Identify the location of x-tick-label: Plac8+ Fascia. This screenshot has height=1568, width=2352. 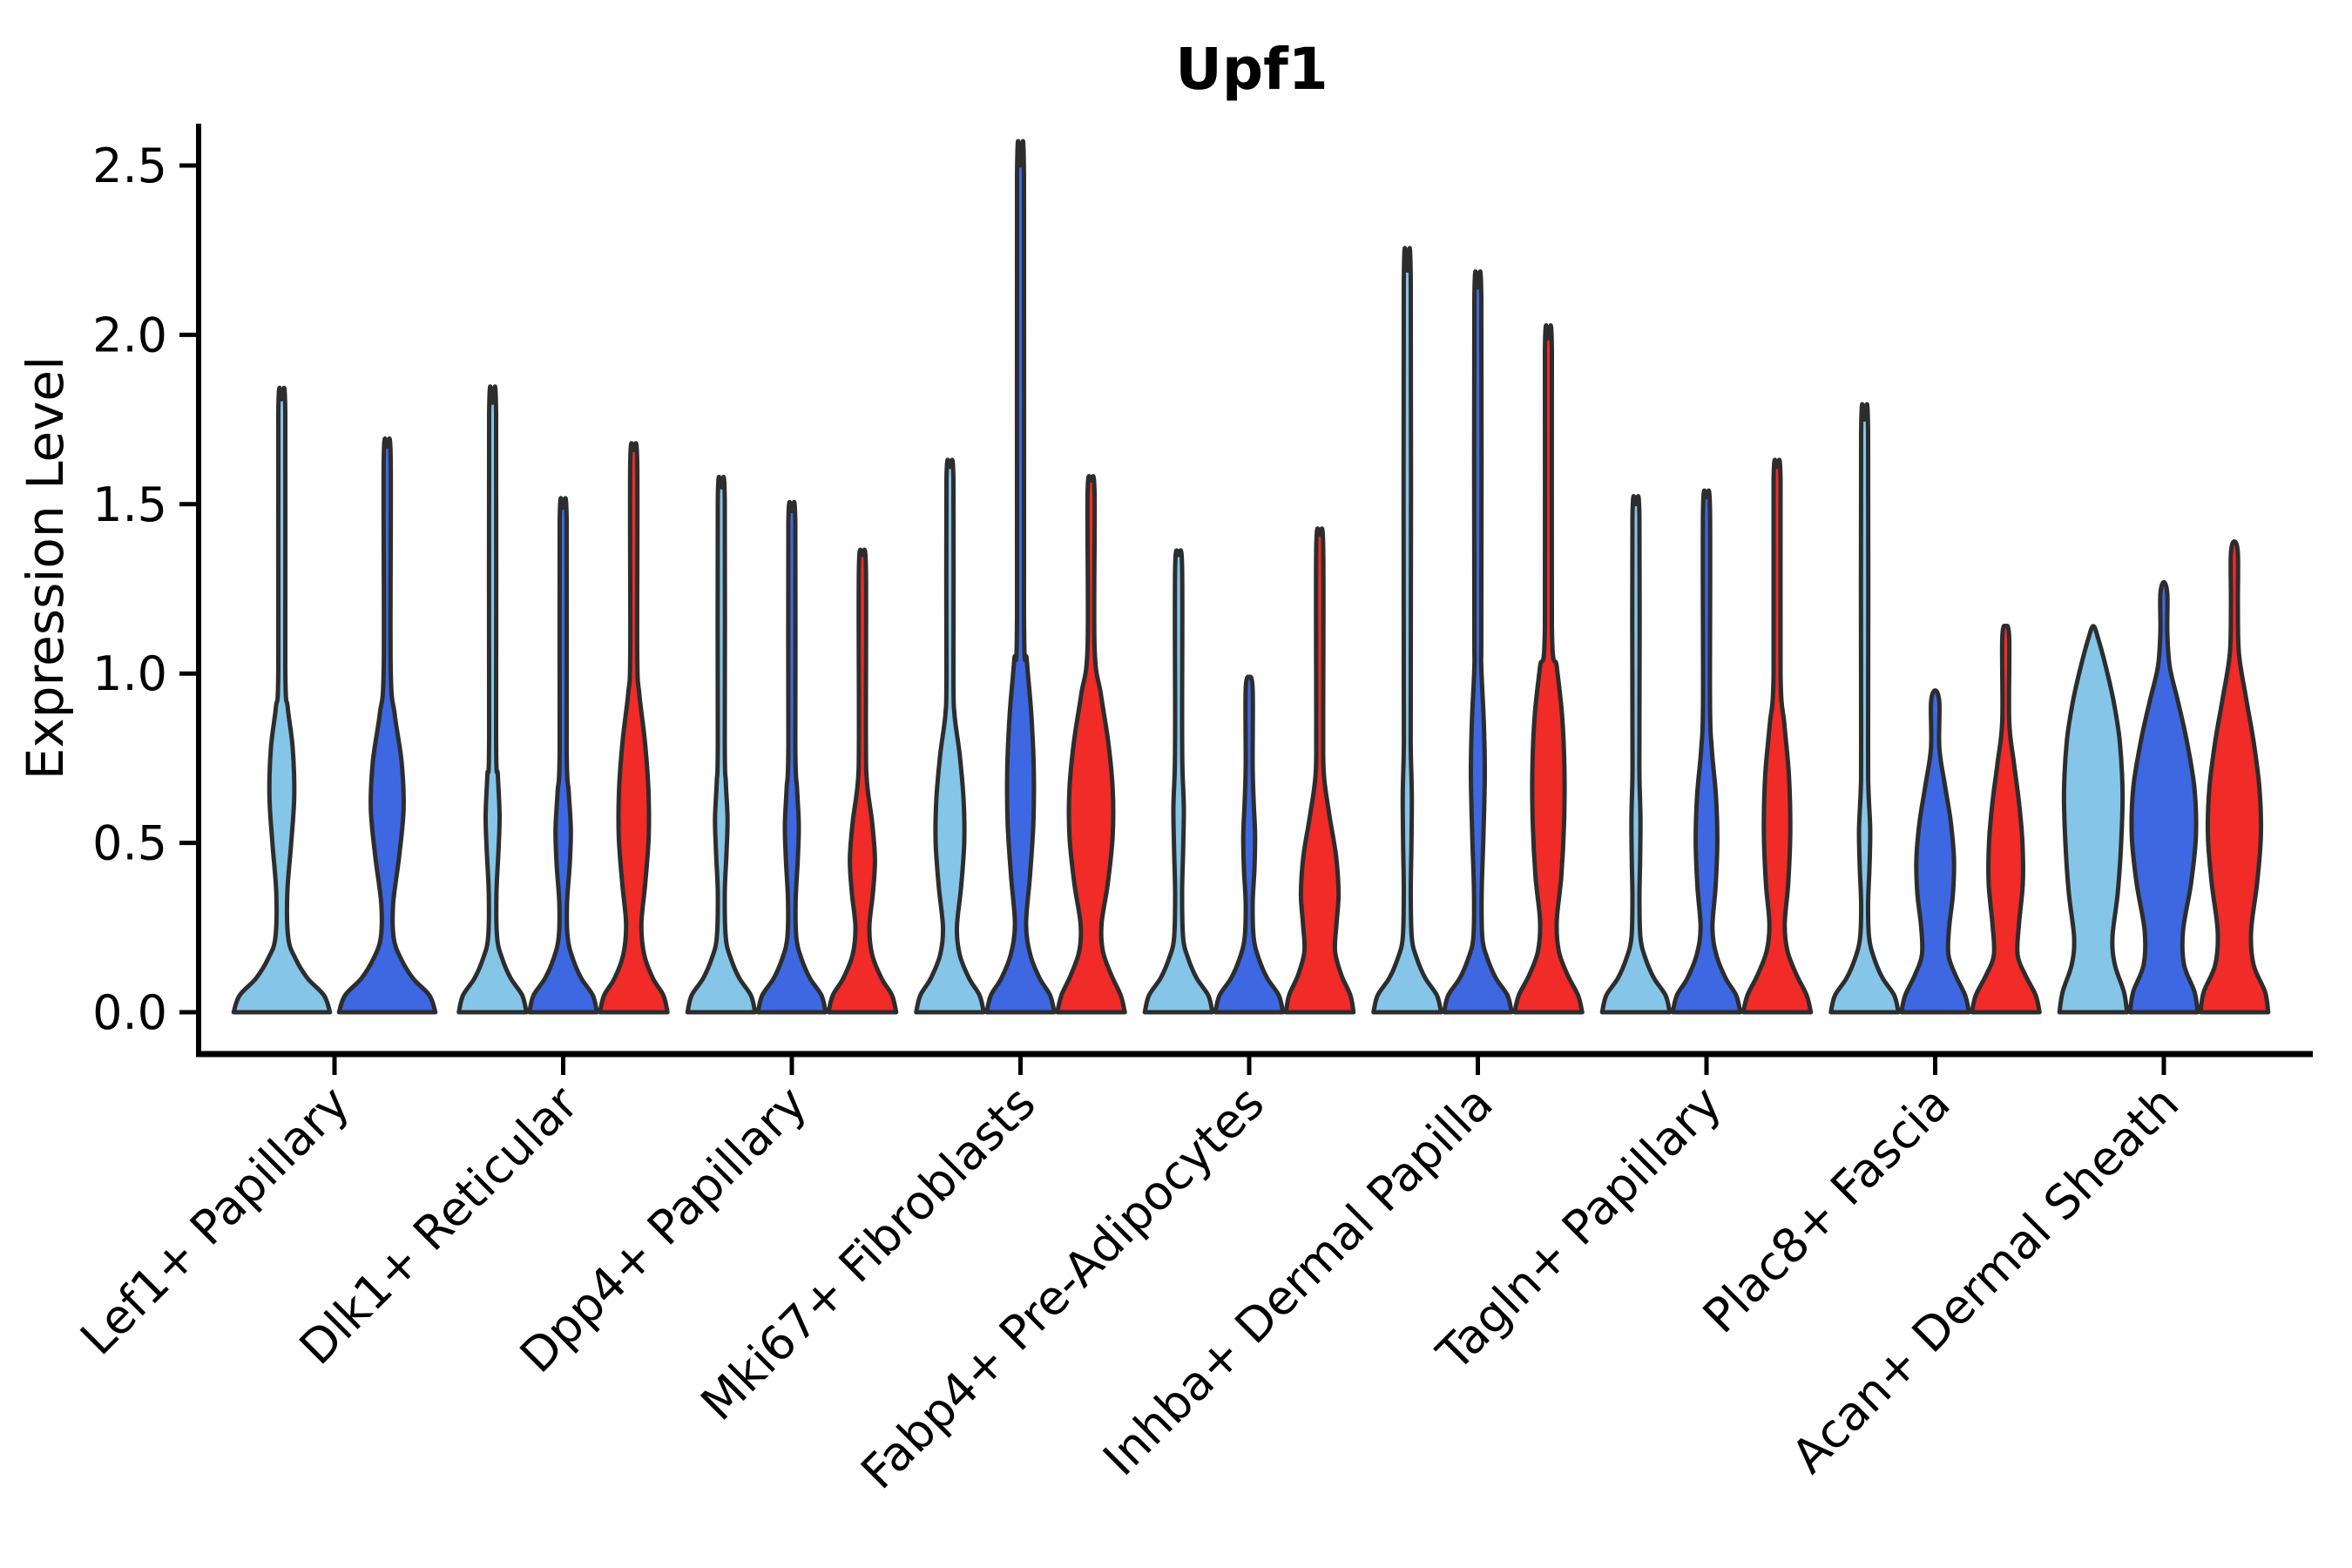
(1827, 1210).